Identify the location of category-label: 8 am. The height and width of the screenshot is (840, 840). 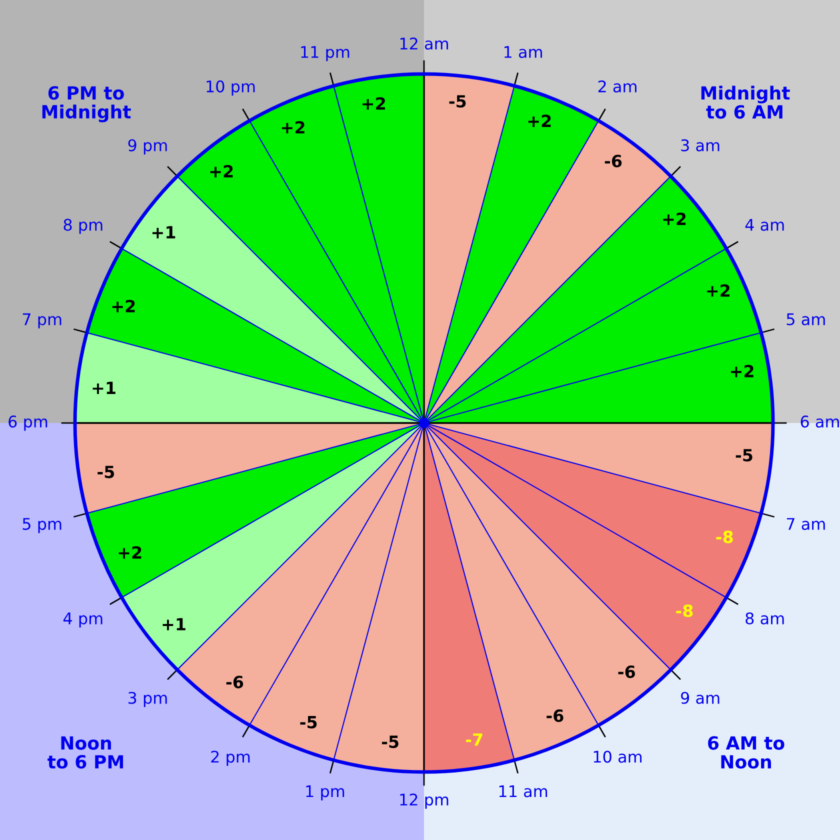
(765, 618).